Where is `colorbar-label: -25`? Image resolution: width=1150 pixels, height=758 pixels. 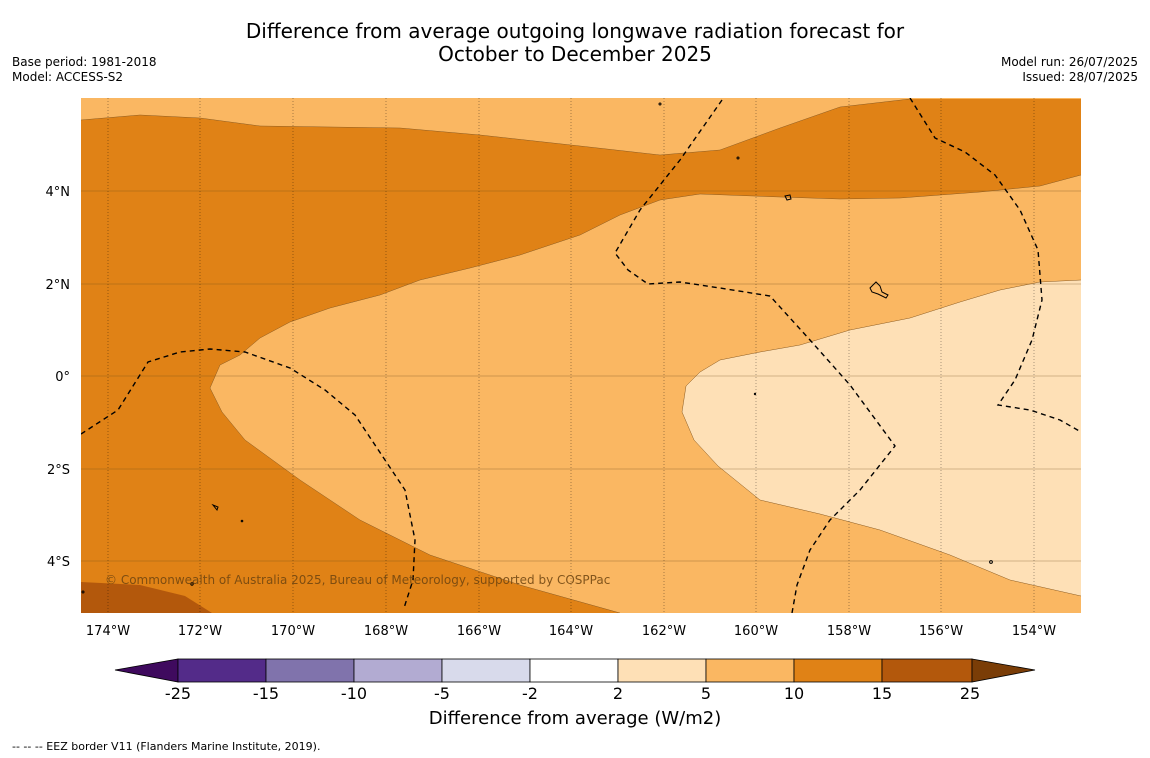
colorbar-label: -25 is located at coordinates (178, 693).